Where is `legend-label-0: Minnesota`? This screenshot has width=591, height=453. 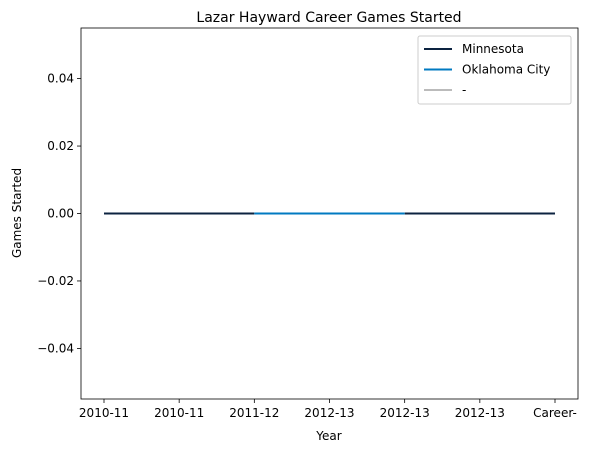
legend-label-0: Minnesota is located at coordinates (493, 49).